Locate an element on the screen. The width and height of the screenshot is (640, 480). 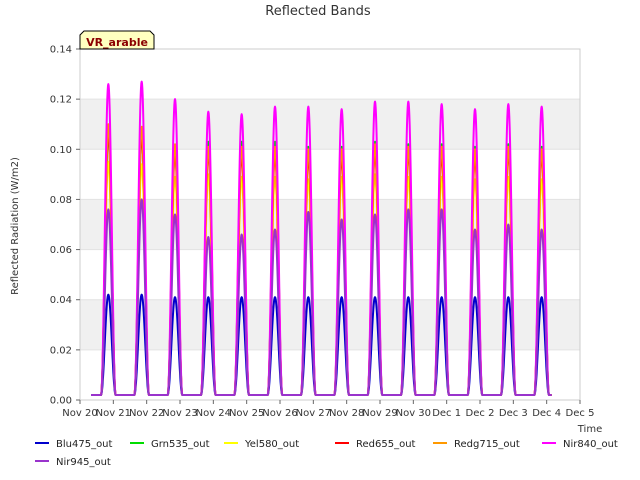
y-tick-label: 0.02 is located at coordinates (61, 350).